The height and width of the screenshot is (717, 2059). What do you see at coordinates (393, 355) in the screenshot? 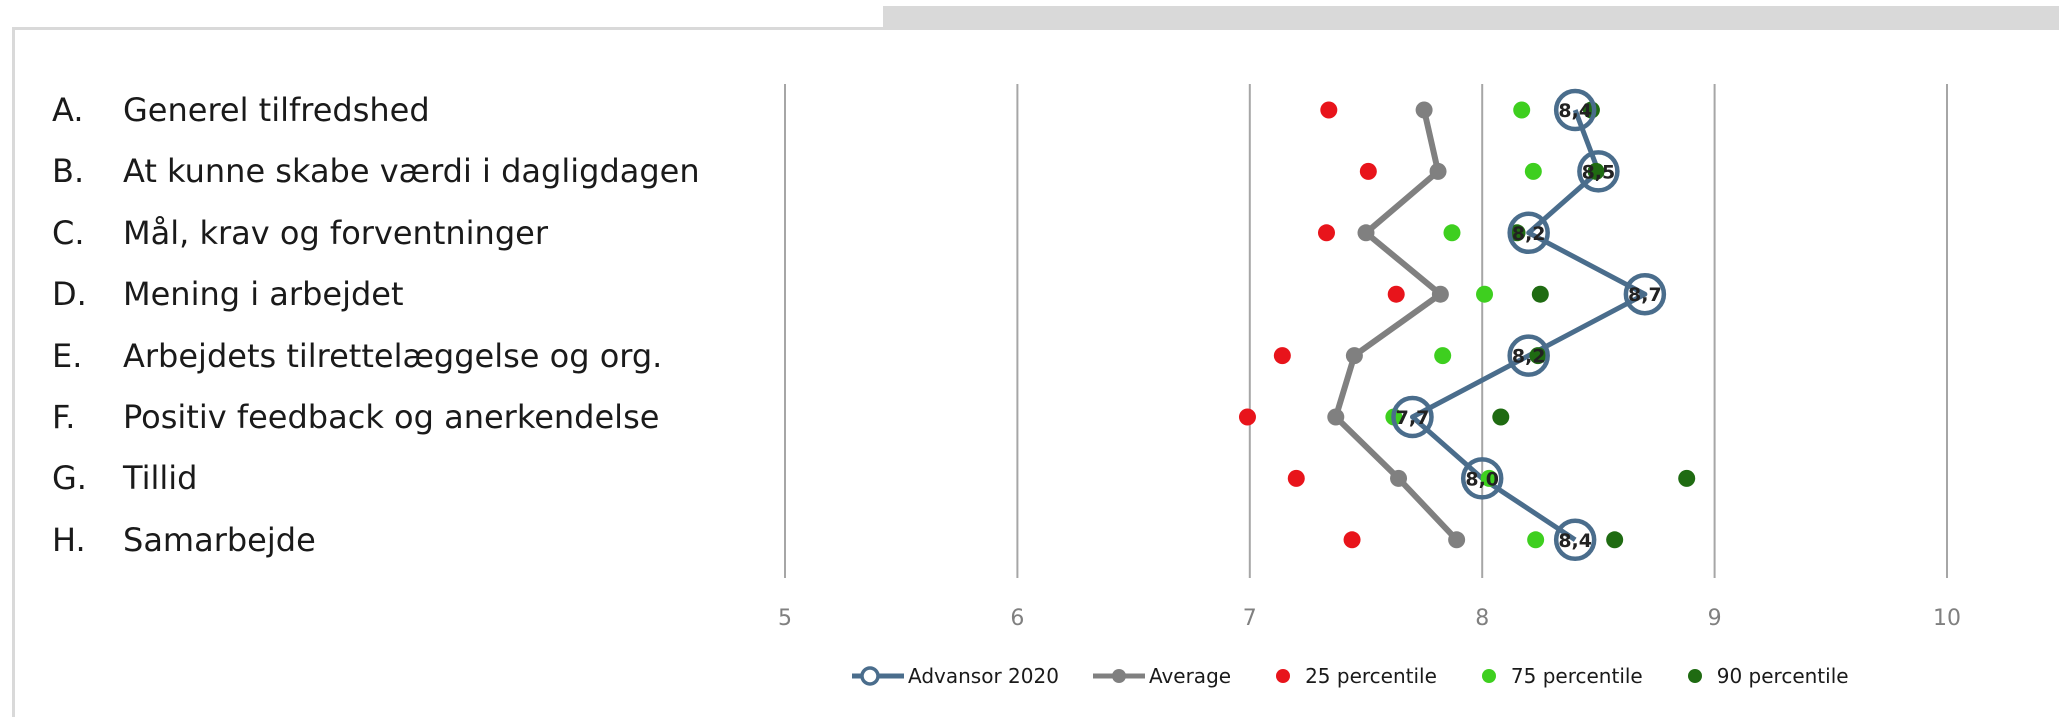
I see `category-text: Arbejdets tilrettelæggelse og org.` at bounding box center [393, 355].